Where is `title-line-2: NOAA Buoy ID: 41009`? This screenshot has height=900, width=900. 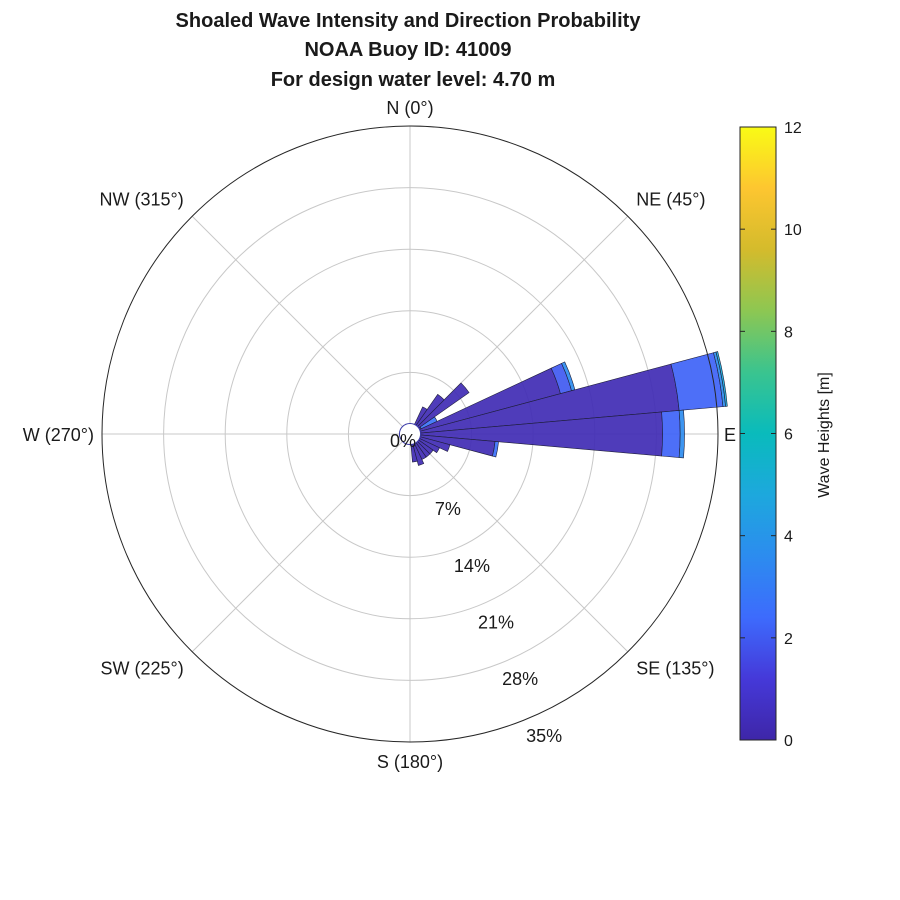
title-line-2: NOAA Buoy ID: 41009 is located at coordinates (407, 50).